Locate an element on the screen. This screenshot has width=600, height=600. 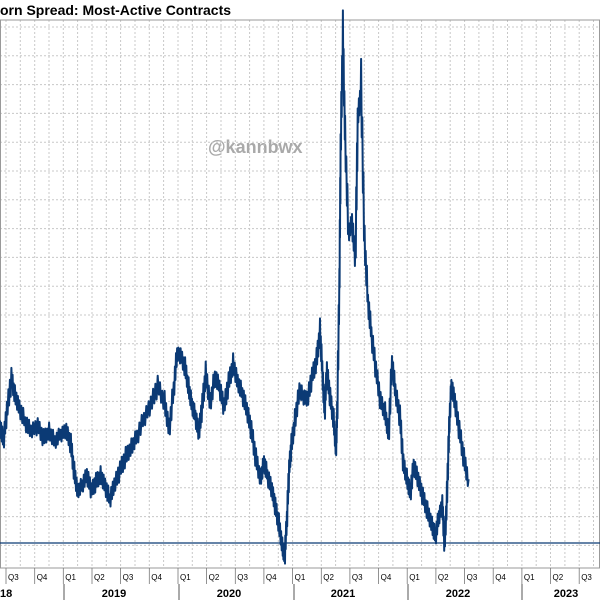
year-label: 2022 is located at coordinates (458, 594).